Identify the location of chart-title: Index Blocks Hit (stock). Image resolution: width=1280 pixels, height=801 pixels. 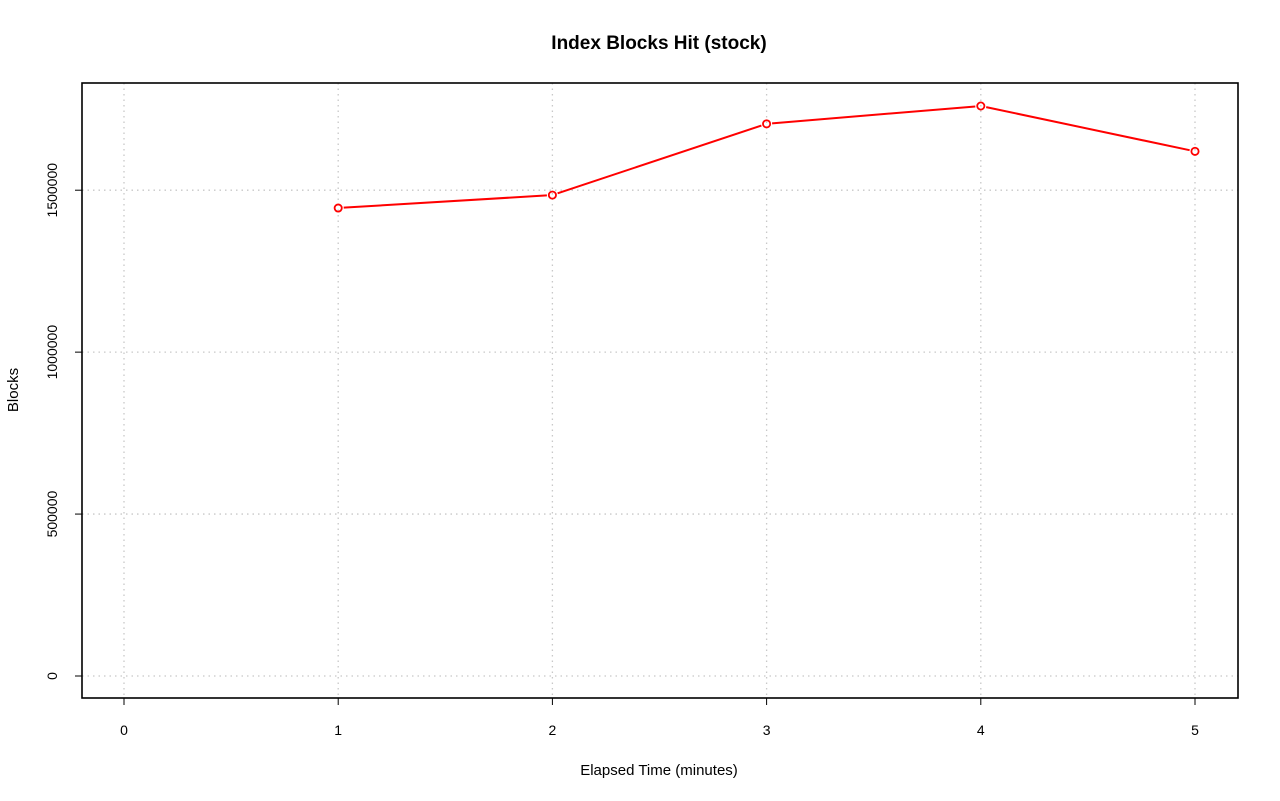
(658, 43).